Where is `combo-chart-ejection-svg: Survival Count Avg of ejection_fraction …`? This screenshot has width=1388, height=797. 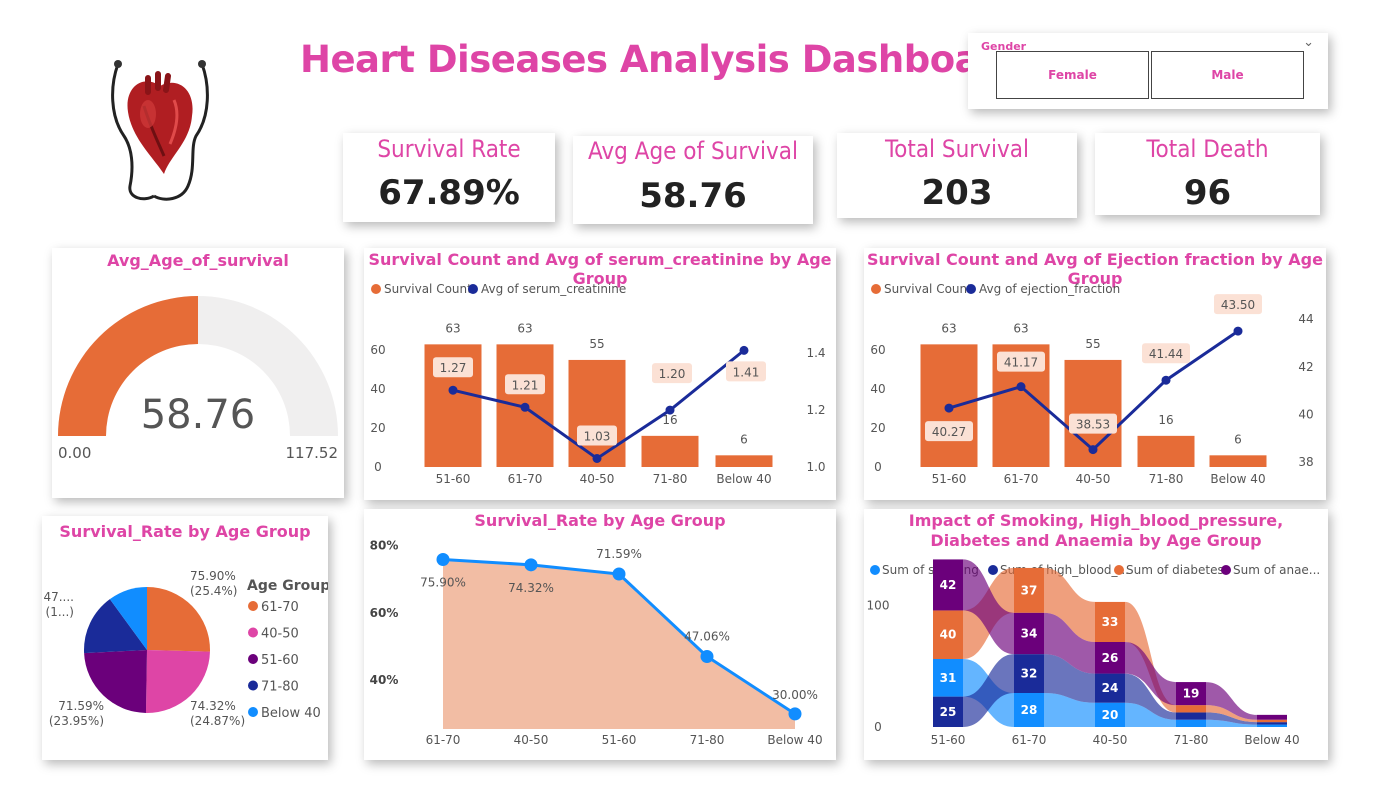
combo-chart-ejection-svg: Survival Count Avg of ejection_fraction … is located at coordinates (1091, 384).